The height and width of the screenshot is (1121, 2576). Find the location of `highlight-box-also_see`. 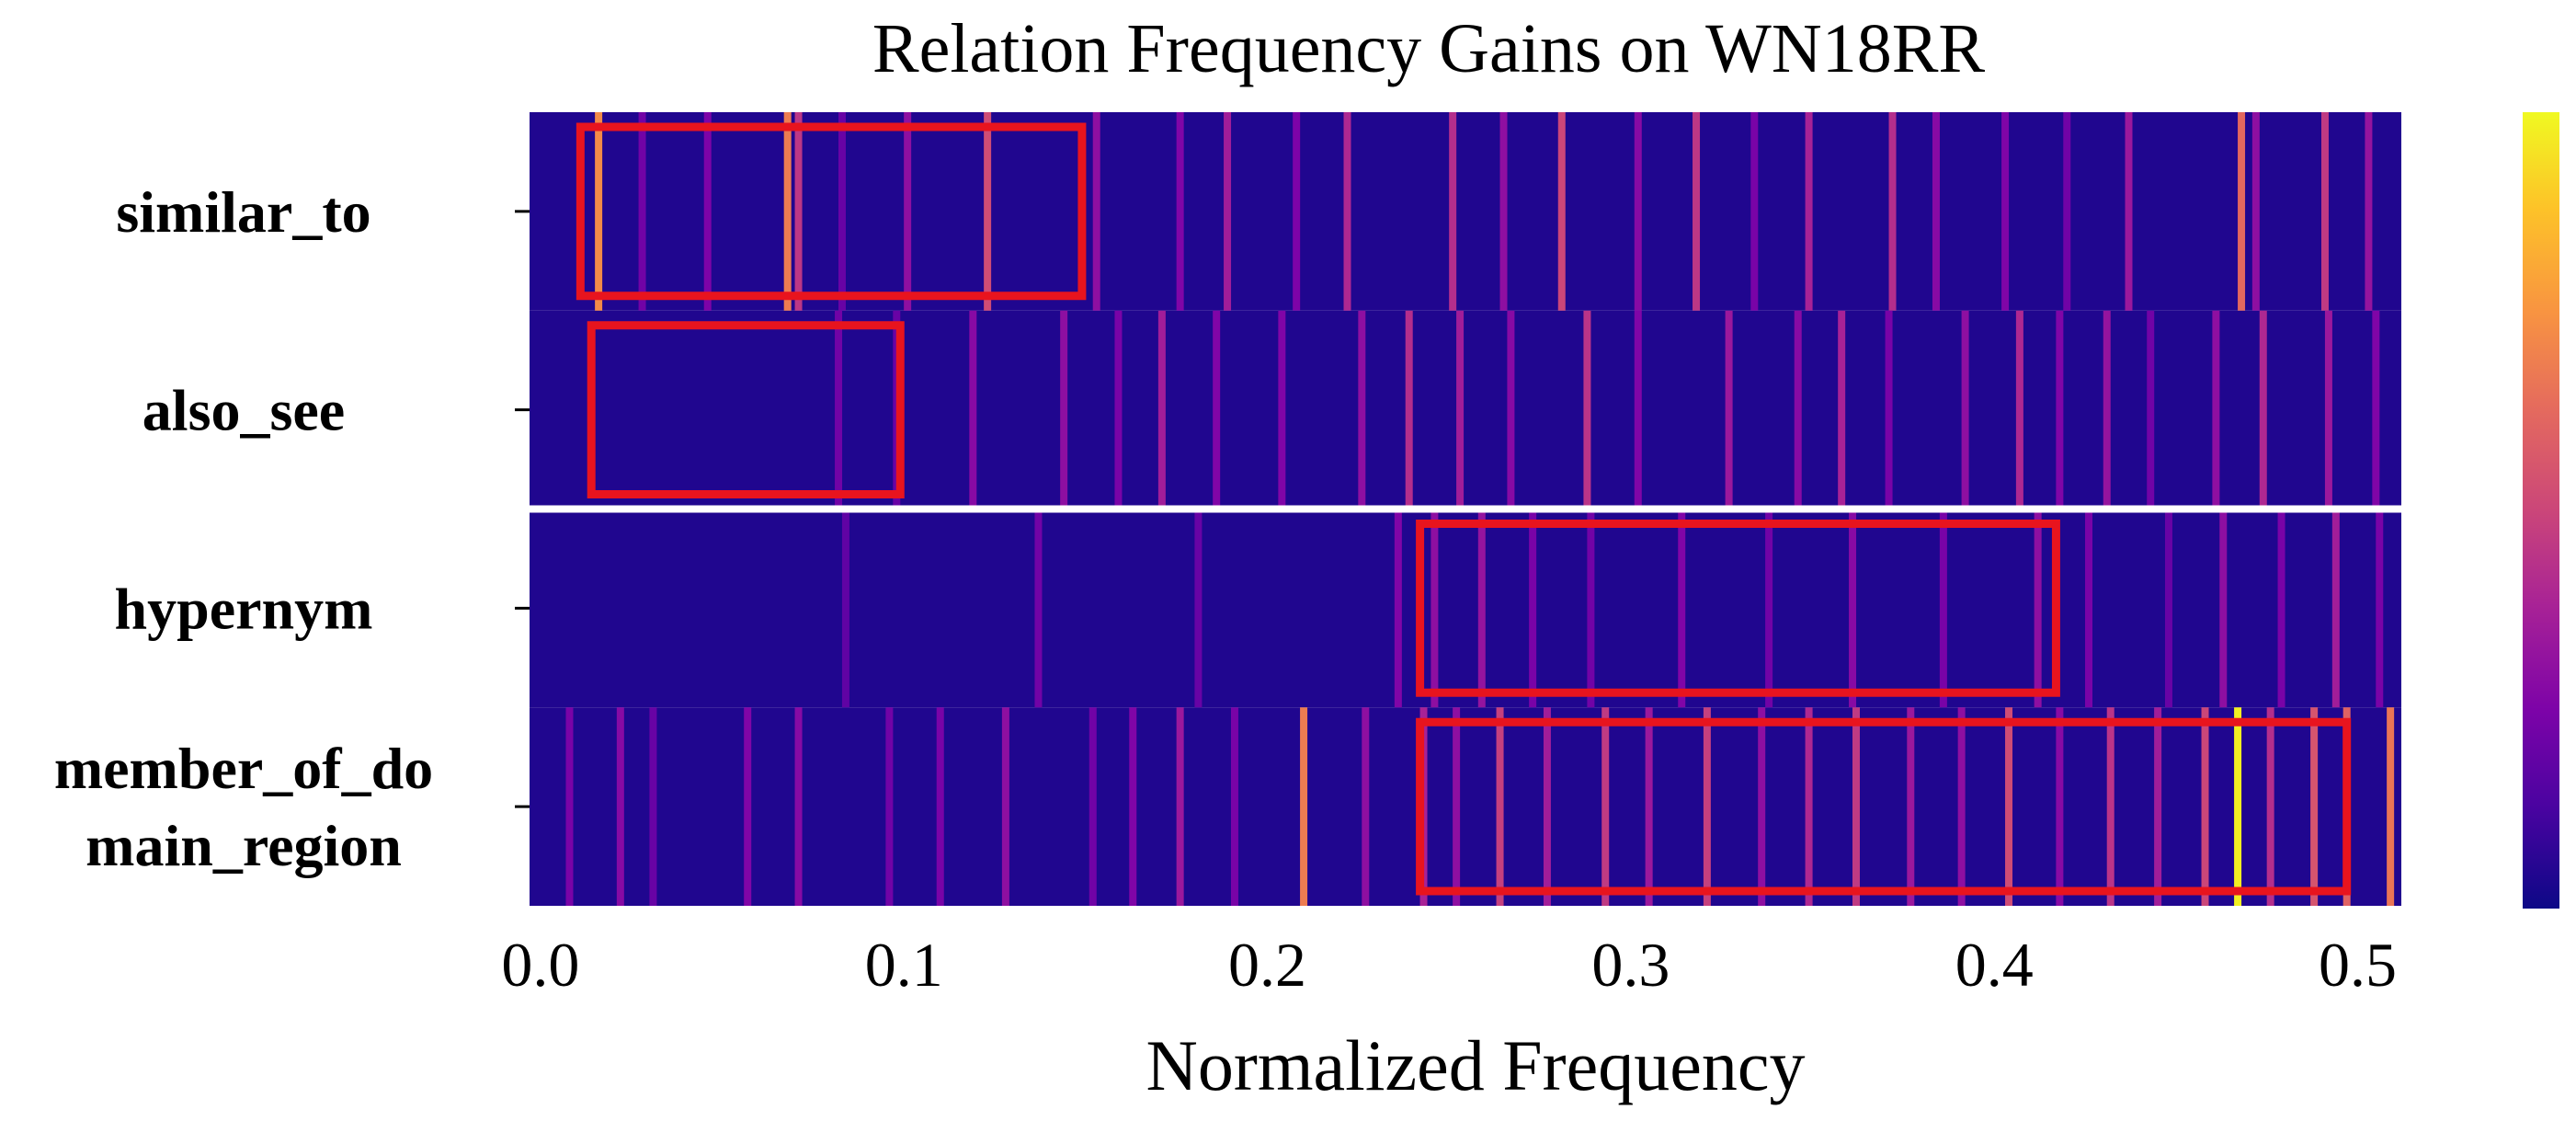

highlight-box-also_see is located at coordinates (746, 409).